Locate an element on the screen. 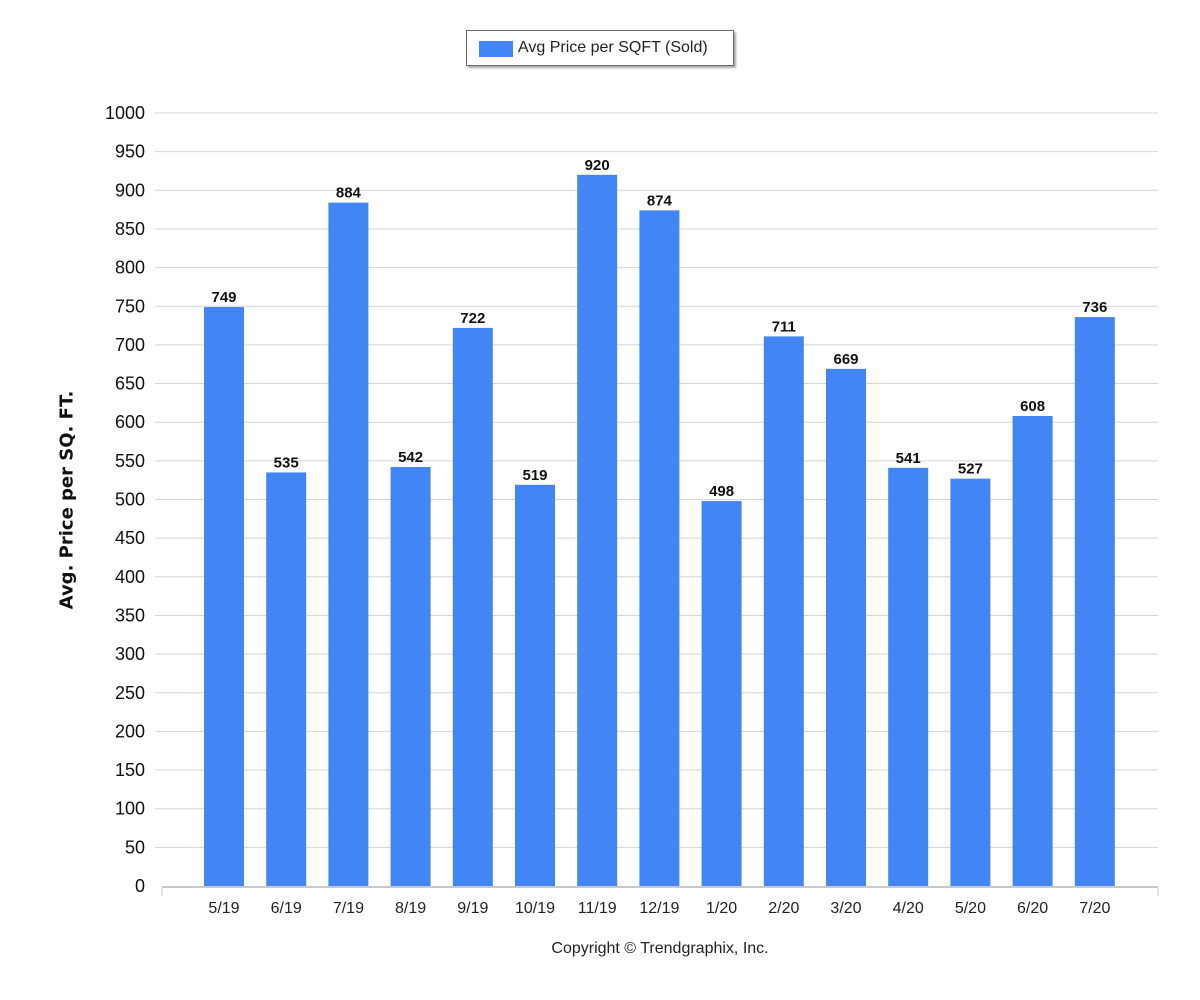  y-tick-label: 450 is located at coordinates (130, 538).